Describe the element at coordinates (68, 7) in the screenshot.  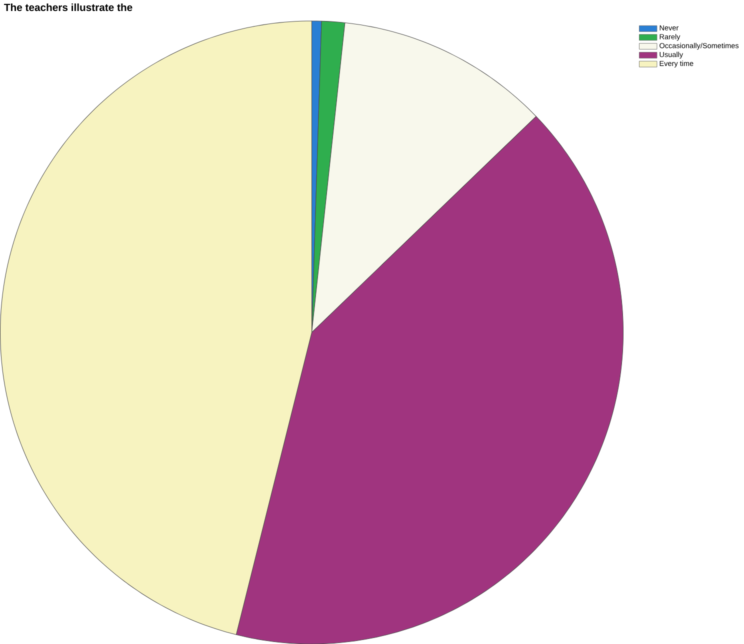
I see `chart-title: The teachers illustrate the` at that location.